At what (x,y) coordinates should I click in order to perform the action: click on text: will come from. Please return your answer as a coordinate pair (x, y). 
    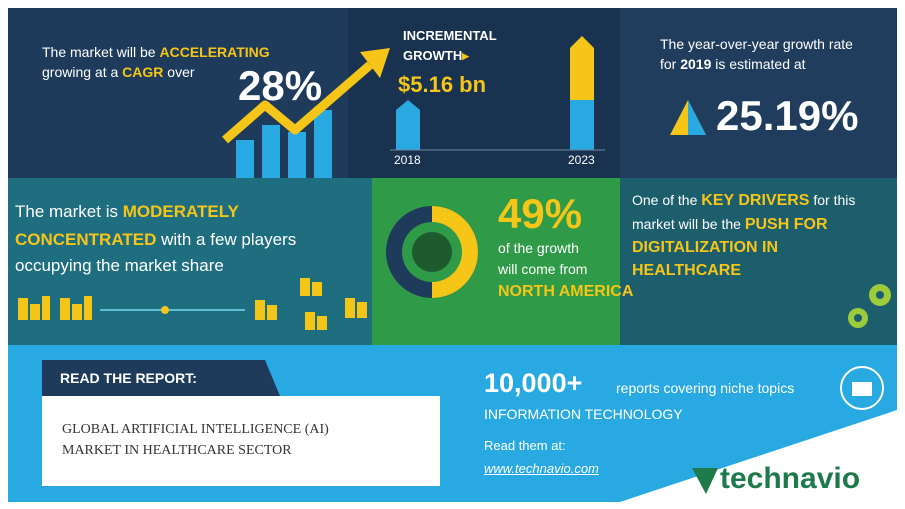
    Looking at the image, I should click on (543, 269).